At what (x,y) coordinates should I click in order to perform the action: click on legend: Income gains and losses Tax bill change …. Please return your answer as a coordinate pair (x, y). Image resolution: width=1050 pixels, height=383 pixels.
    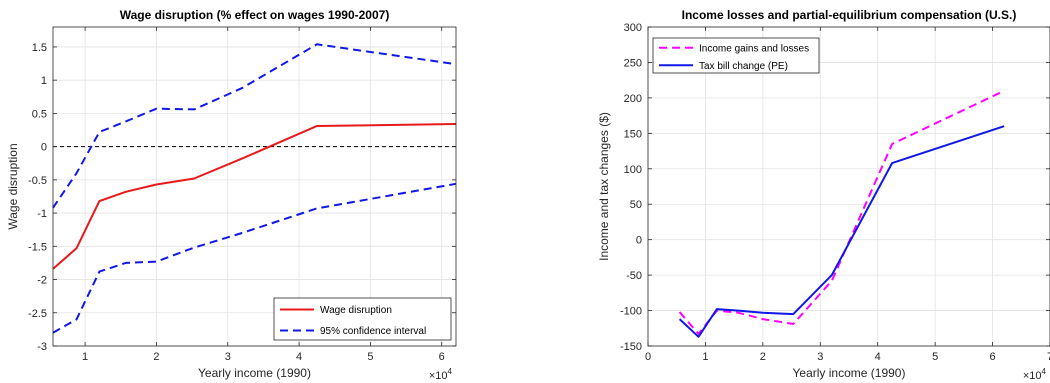
    Looking at the image, I should click on (736, 55).